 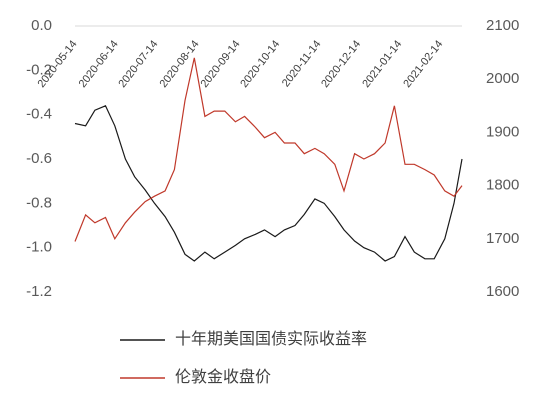 I want to click on x-tick-label: 2021-02-14, so click(x=423, y=64).